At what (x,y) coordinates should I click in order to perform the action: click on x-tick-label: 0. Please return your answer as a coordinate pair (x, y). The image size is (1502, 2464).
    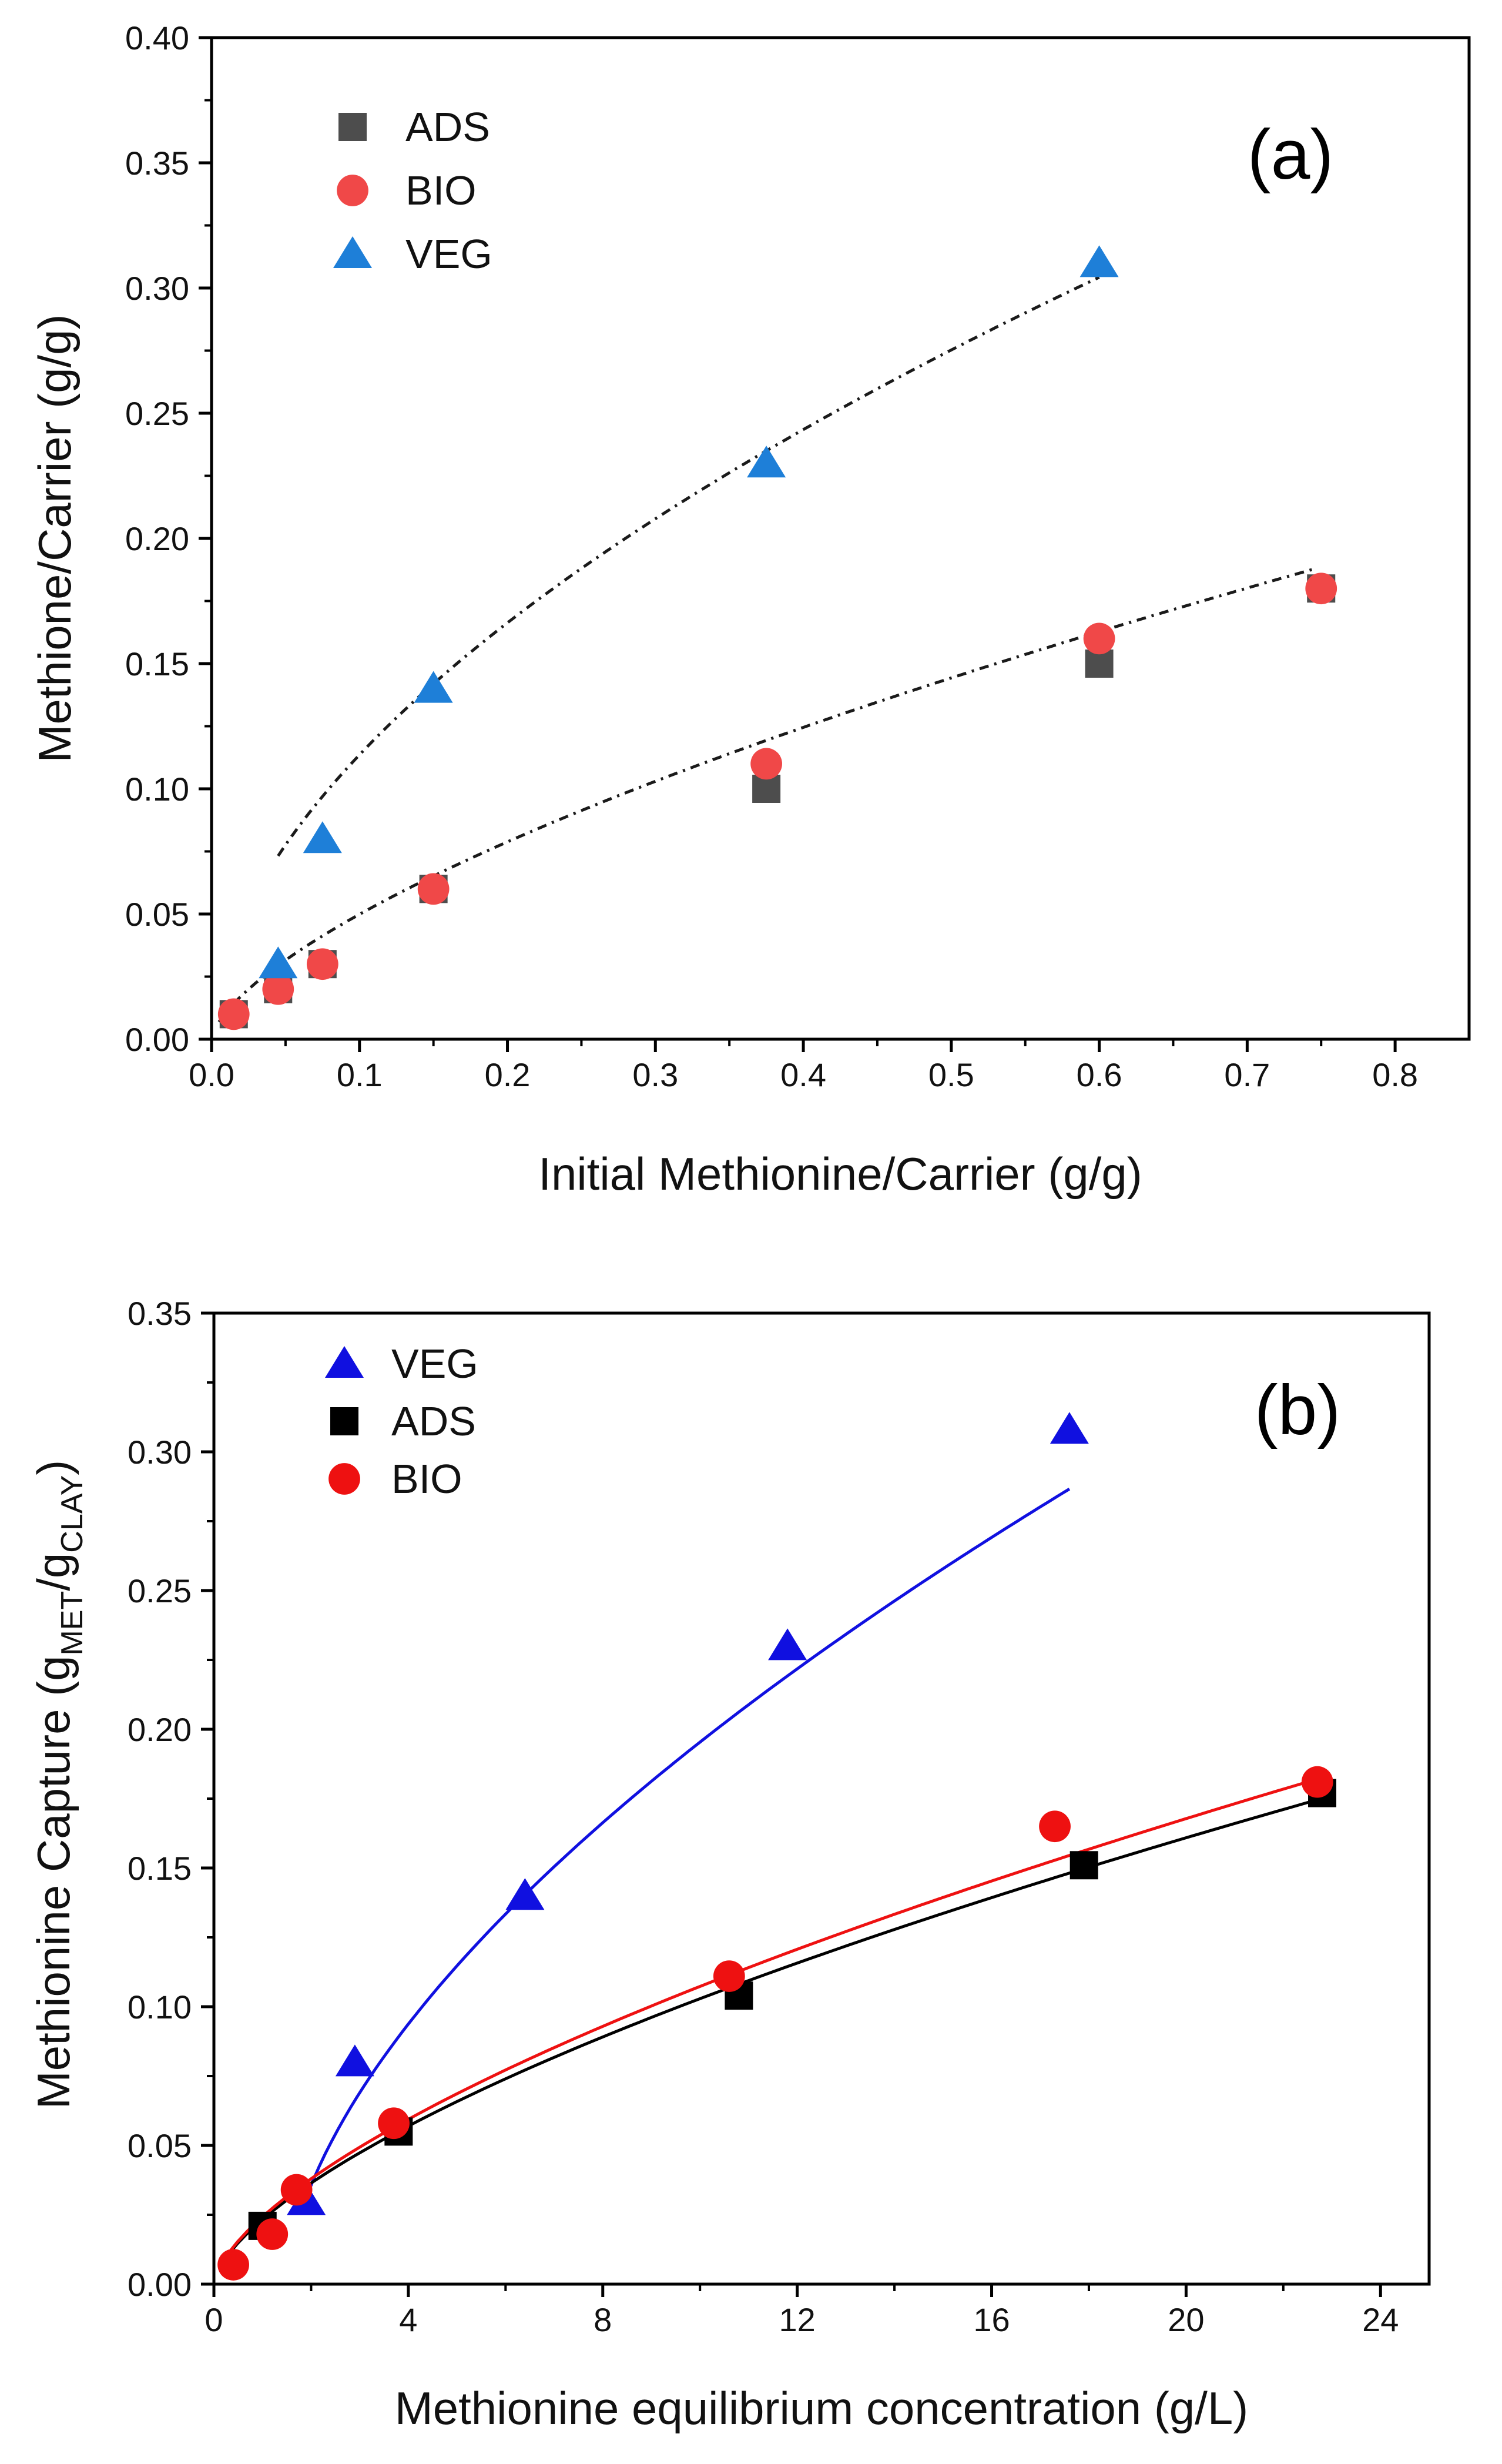
    Looking at the image, I should click on (213, 2319).